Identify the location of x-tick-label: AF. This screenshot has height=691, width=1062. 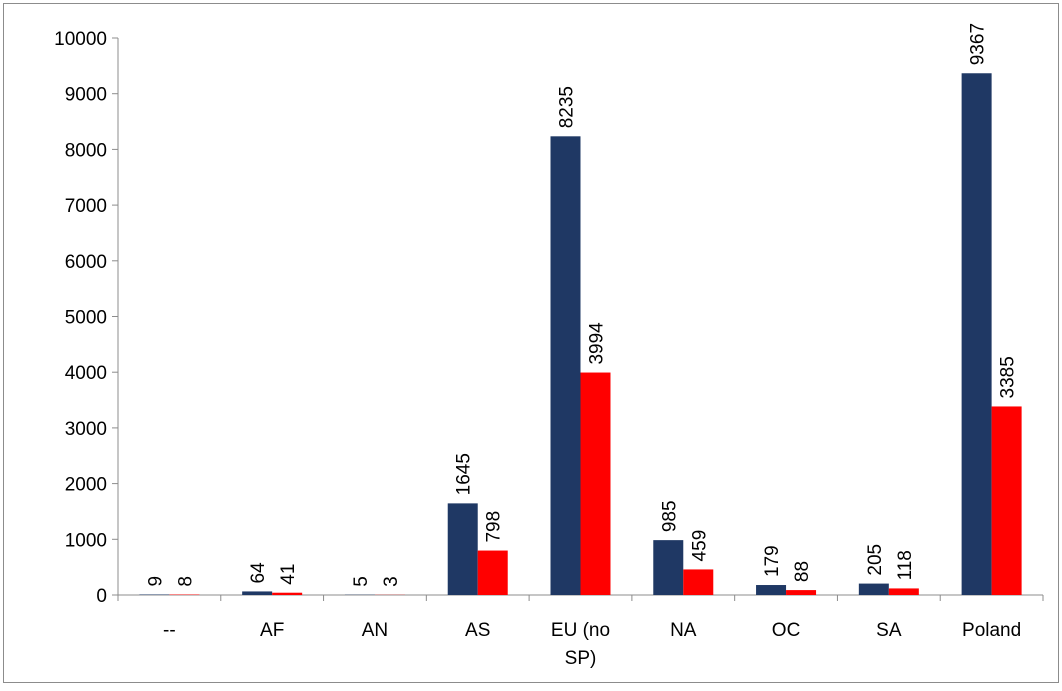
(272, 630).